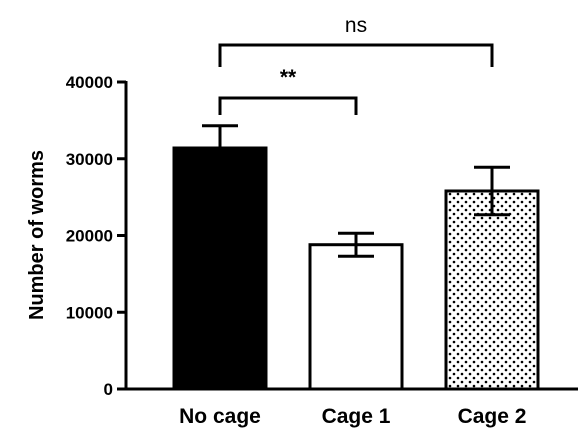 This screenshot has width=586, height=437. What do you see at coordinates (89, 159) in the screenshot?
I see `y-tick-label: 30000` at bounding box center [89, 159].